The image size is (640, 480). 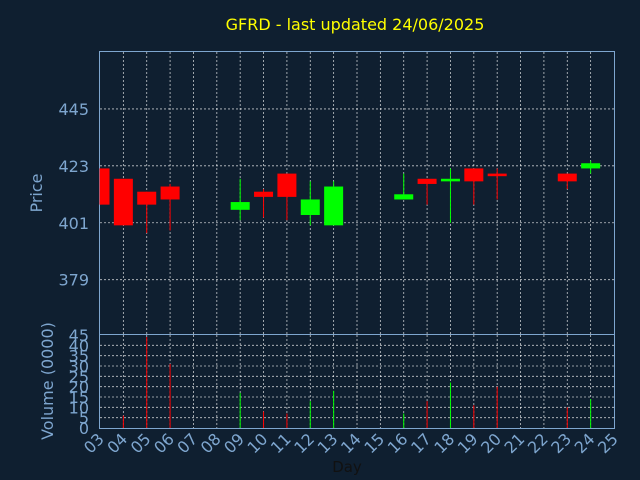 I want to click on volume-tick-label: 35, so click(x=79, y=356).